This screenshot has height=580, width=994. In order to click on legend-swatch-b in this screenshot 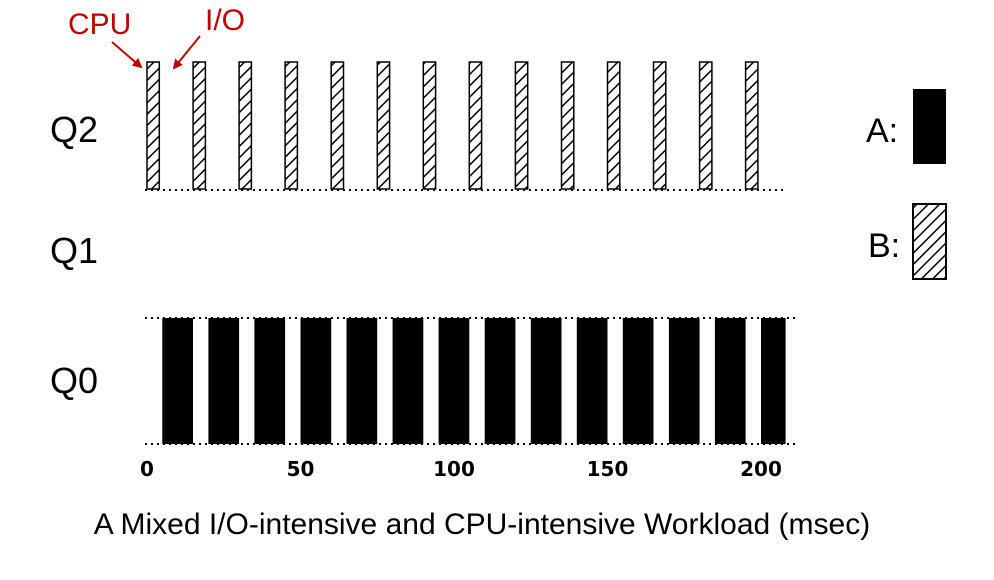, I will do `click(929, 241)`.